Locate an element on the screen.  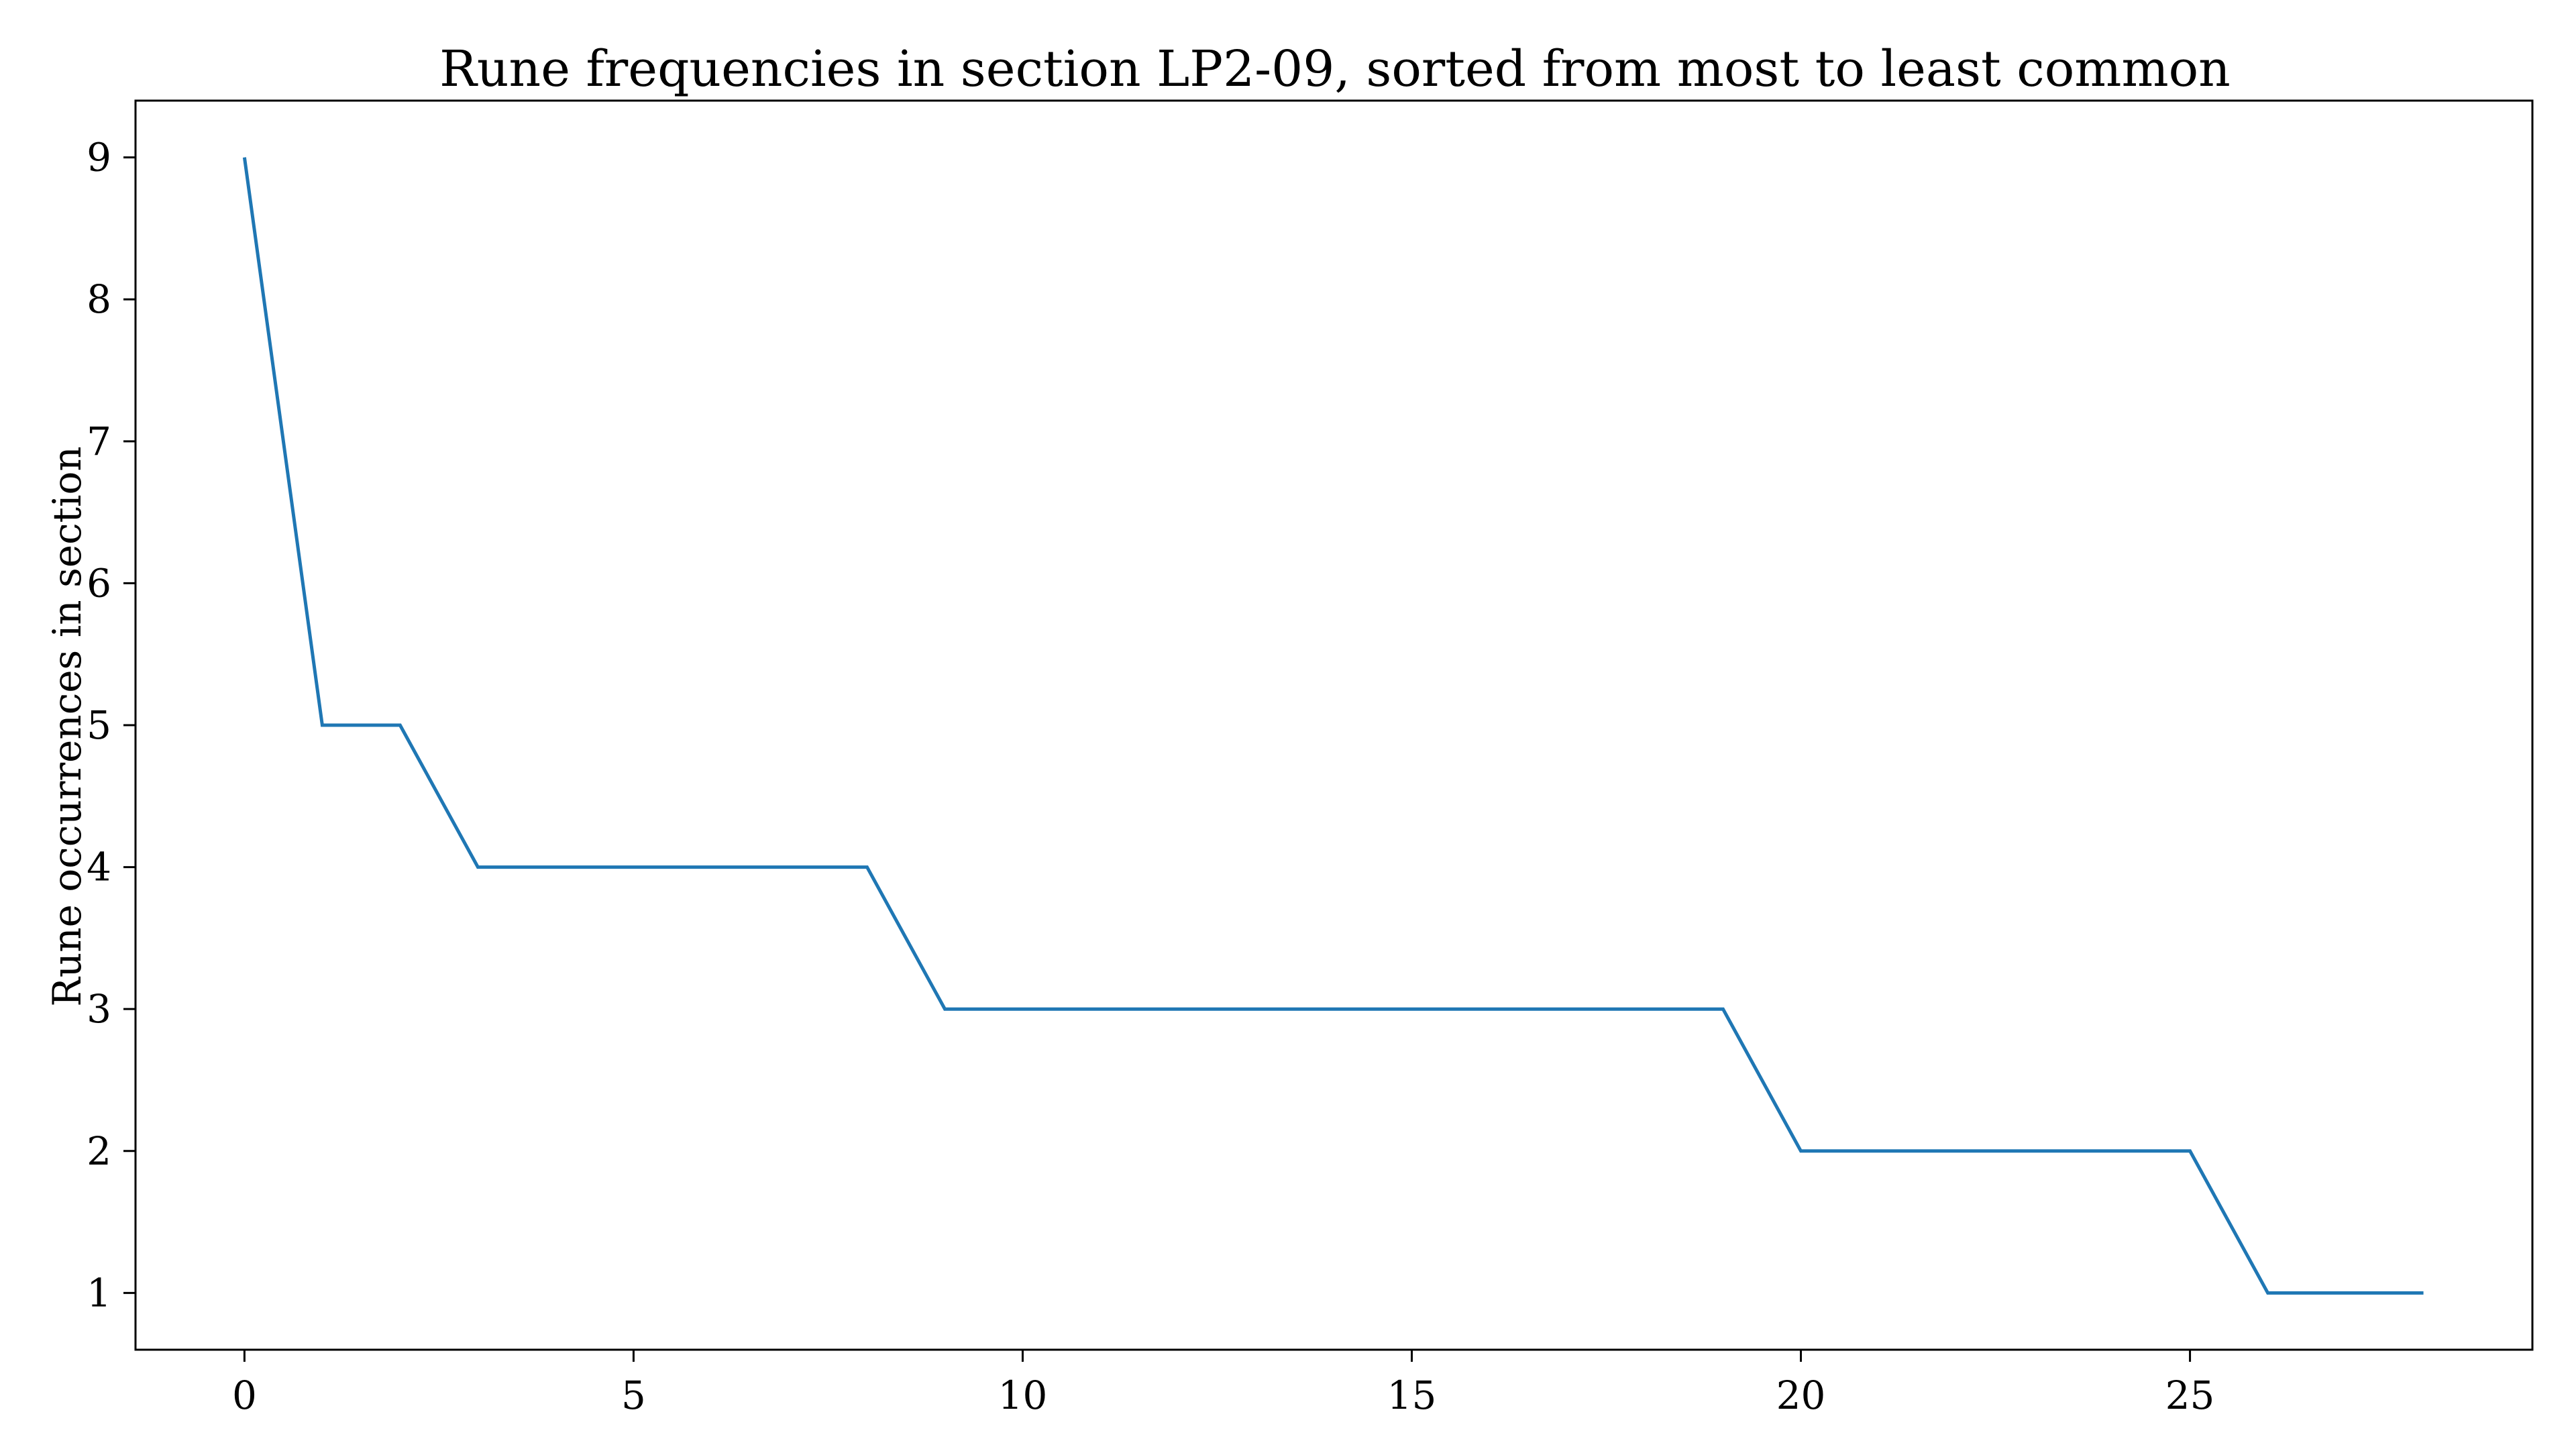
y-axis: 1 2 3 4 5 6 7 8 9 is located at coordinates (111, 725).